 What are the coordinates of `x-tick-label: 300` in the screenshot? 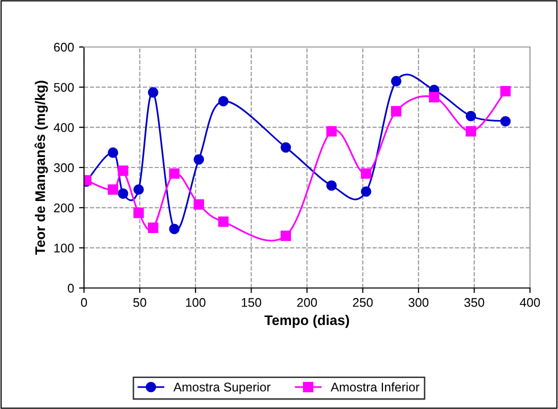 It's located at (418, 302).